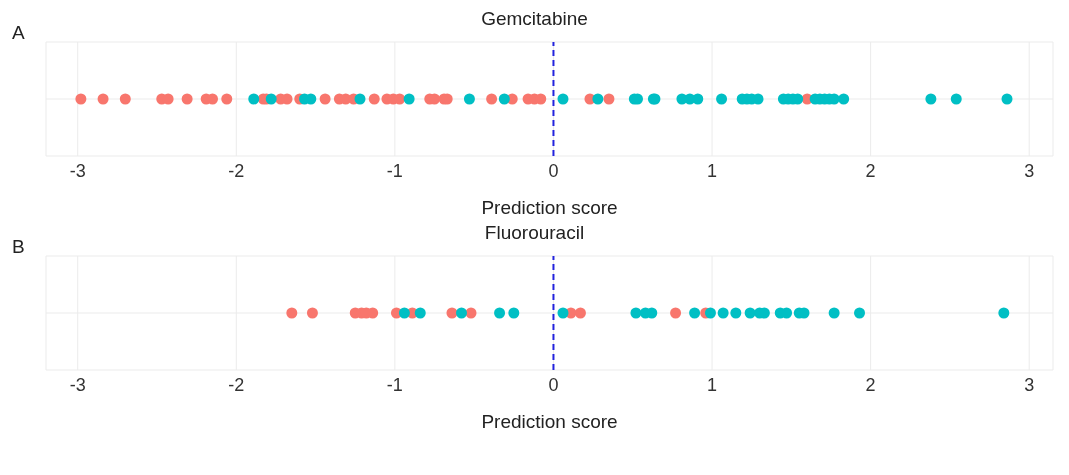 The image size is (1069, 475). I want to click on text: A, so click(18, 33).